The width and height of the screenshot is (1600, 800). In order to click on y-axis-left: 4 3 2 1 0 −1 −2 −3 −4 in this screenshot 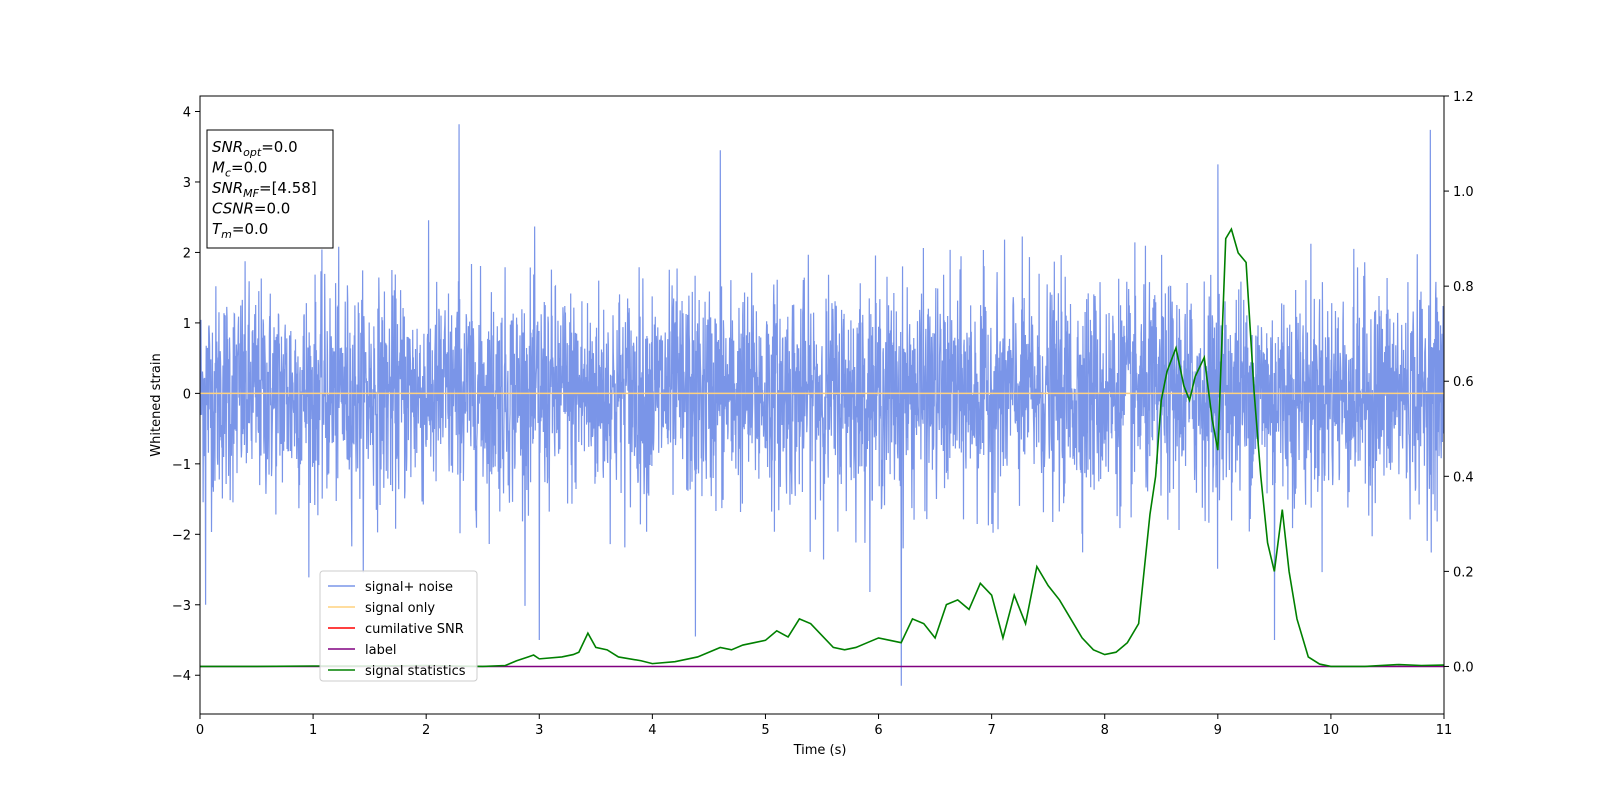, I will do `click(186, 395)`.